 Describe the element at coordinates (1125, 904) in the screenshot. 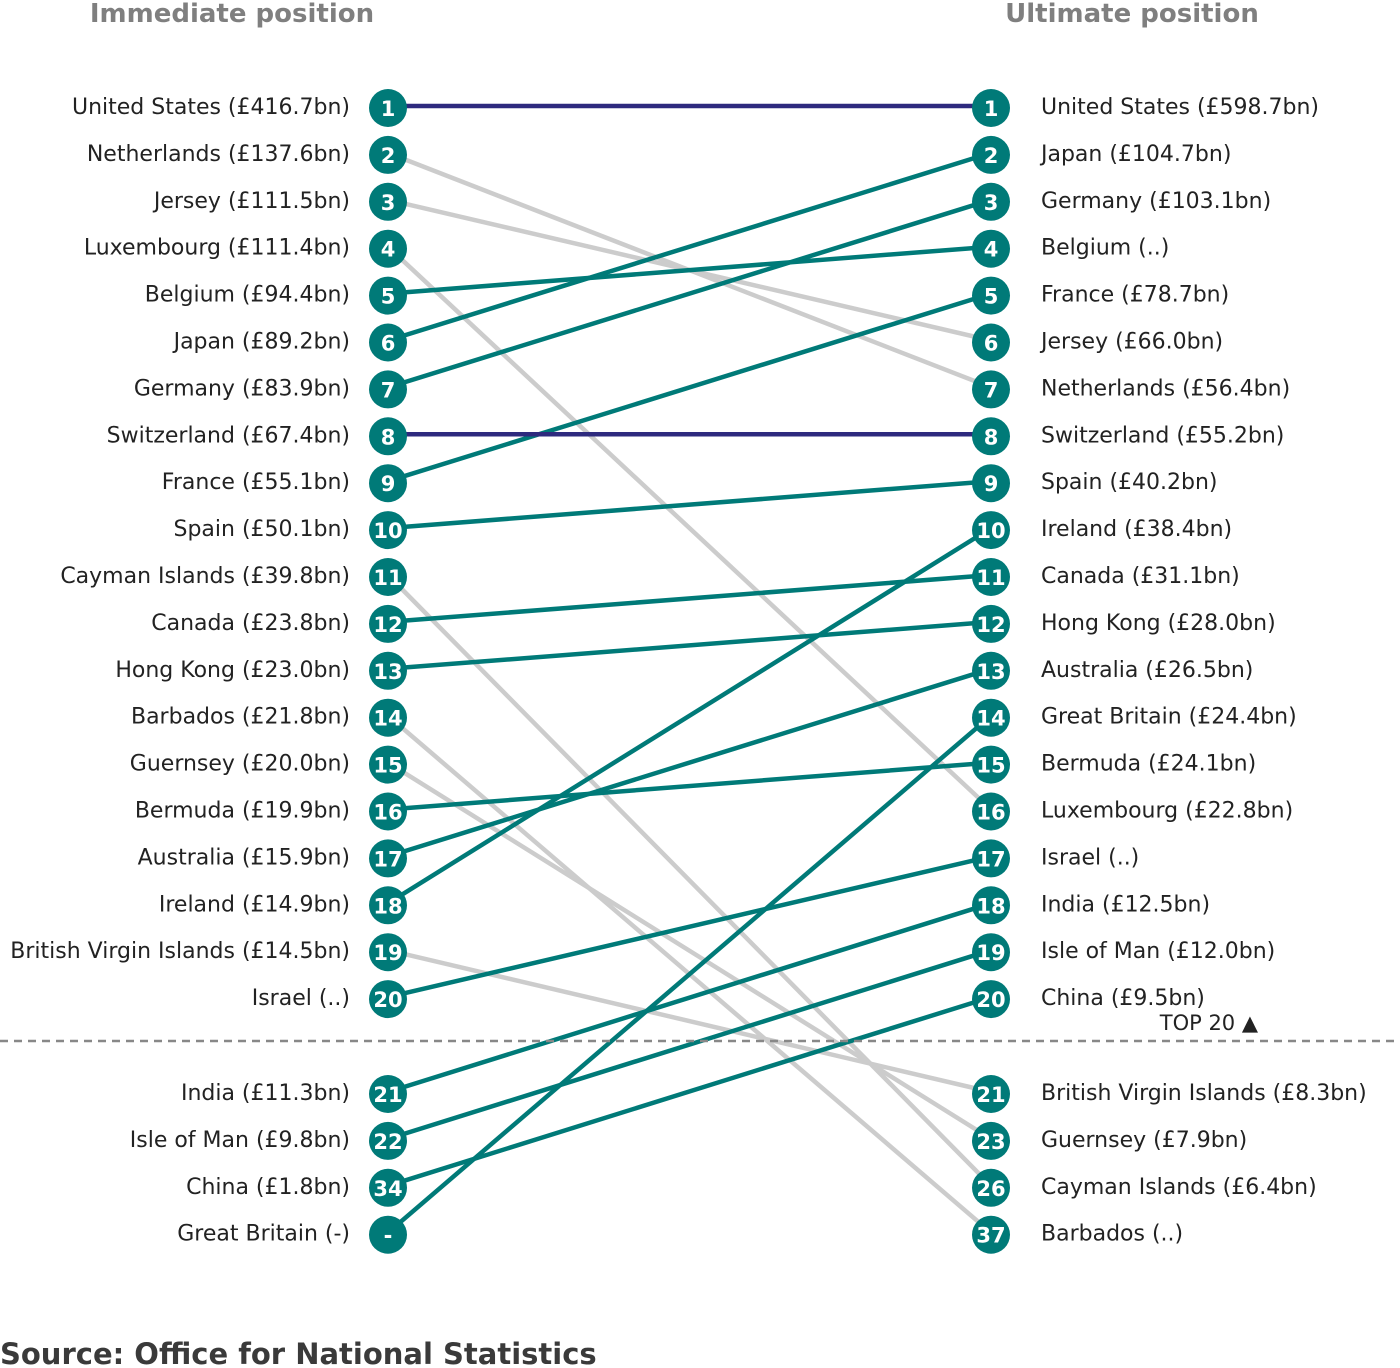

I see `right-label-17: India (£12.5bn)` at that location.